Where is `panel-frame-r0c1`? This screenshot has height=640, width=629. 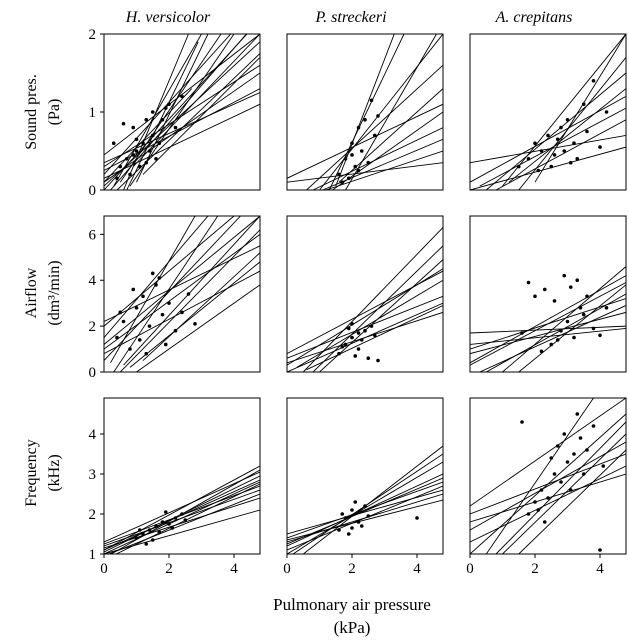
panel-frame-r0c1 is located at coordinates (365, 112).